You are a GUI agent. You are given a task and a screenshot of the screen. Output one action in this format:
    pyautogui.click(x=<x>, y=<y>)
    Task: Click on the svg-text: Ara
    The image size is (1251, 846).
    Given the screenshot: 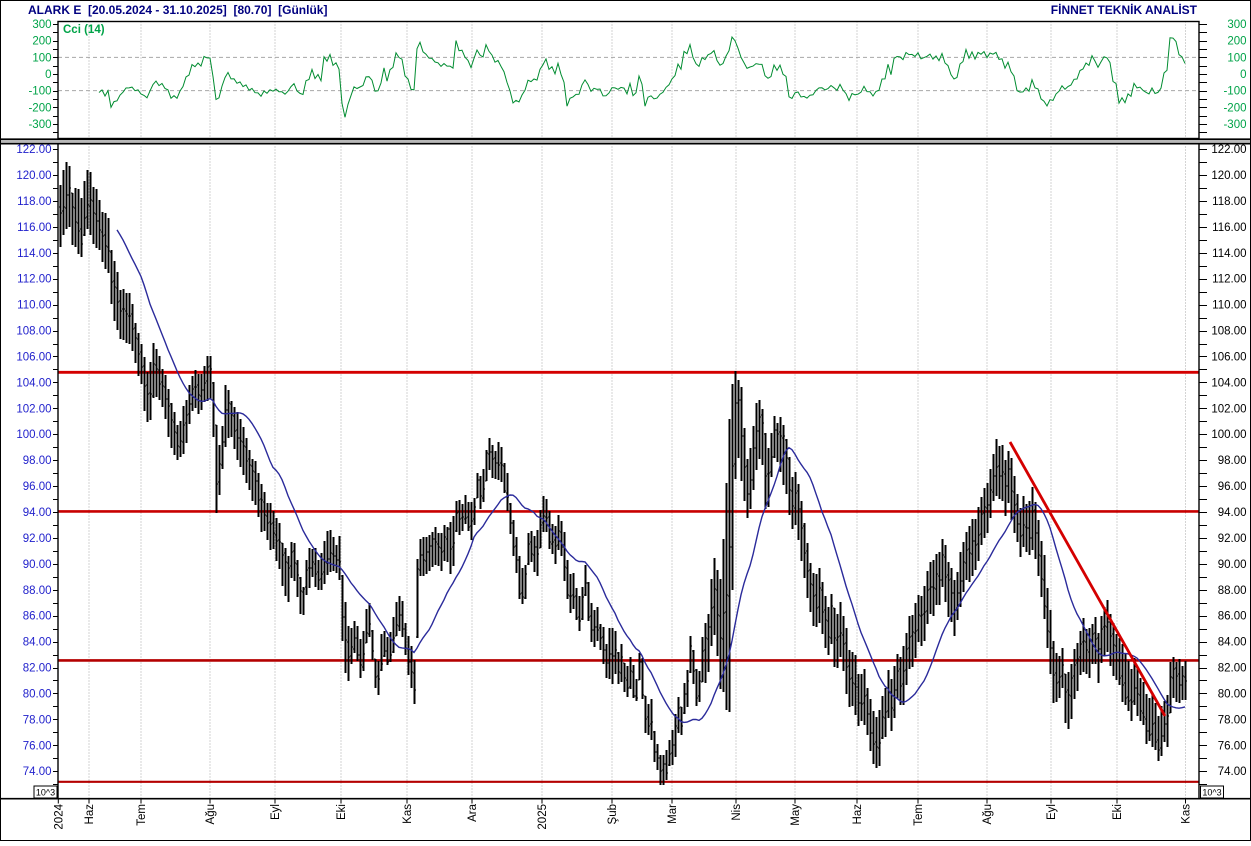 What is the action you would take?
    pyautogui.click(x=473, y=812)
    